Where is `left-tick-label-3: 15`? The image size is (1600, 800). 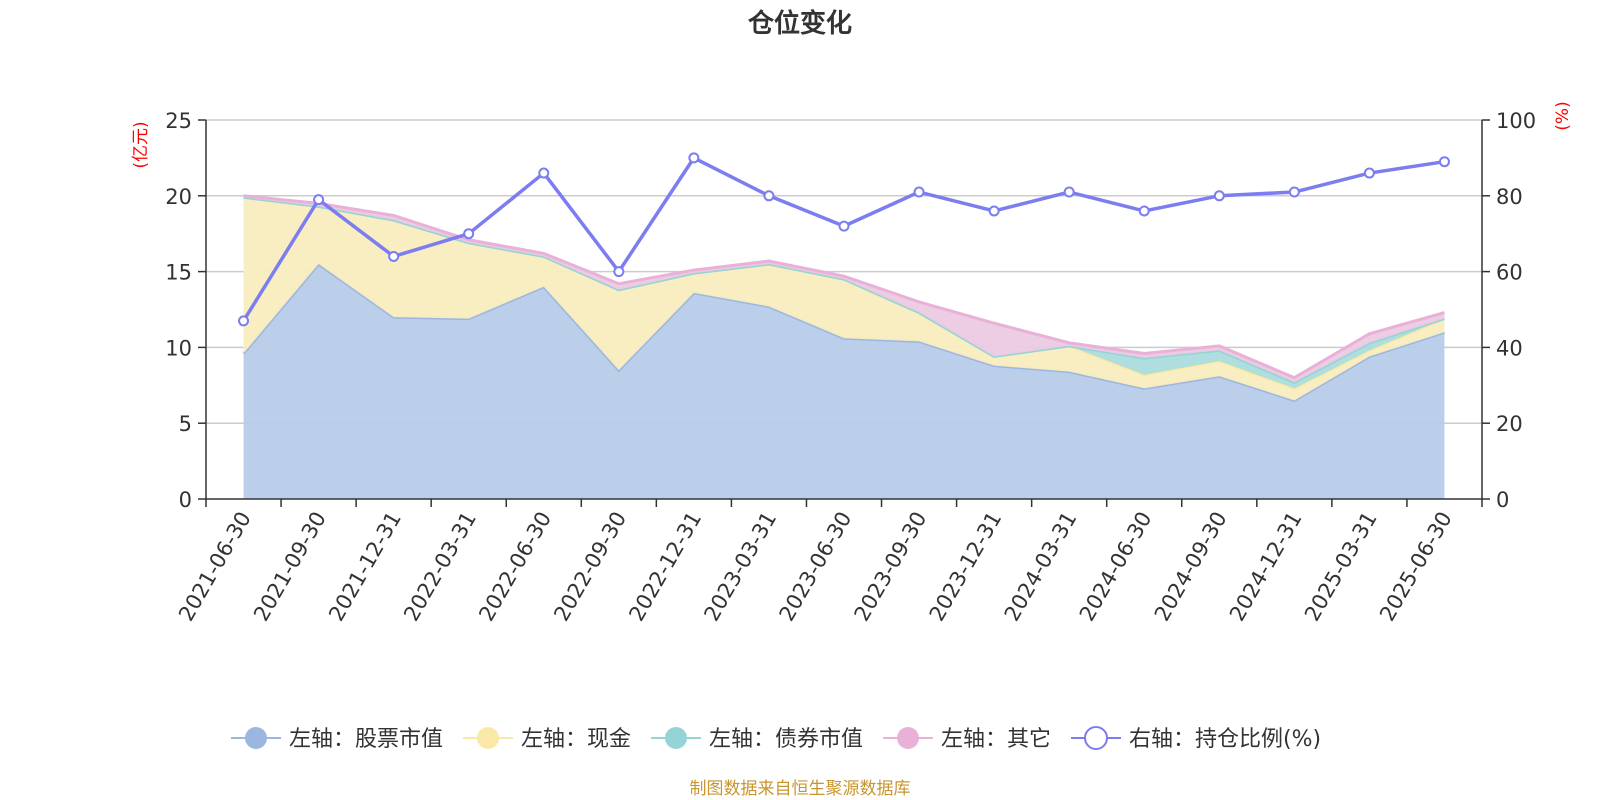
left-tick-label-3: 15 is located at coordinates (178, 273).